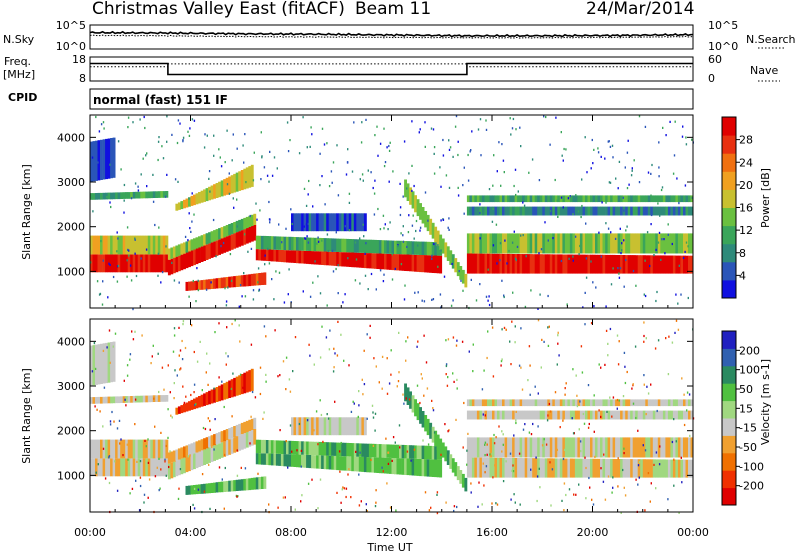  I want to click on velocity-colorbar-label: Velocity [m s-1], so click(765, 402).